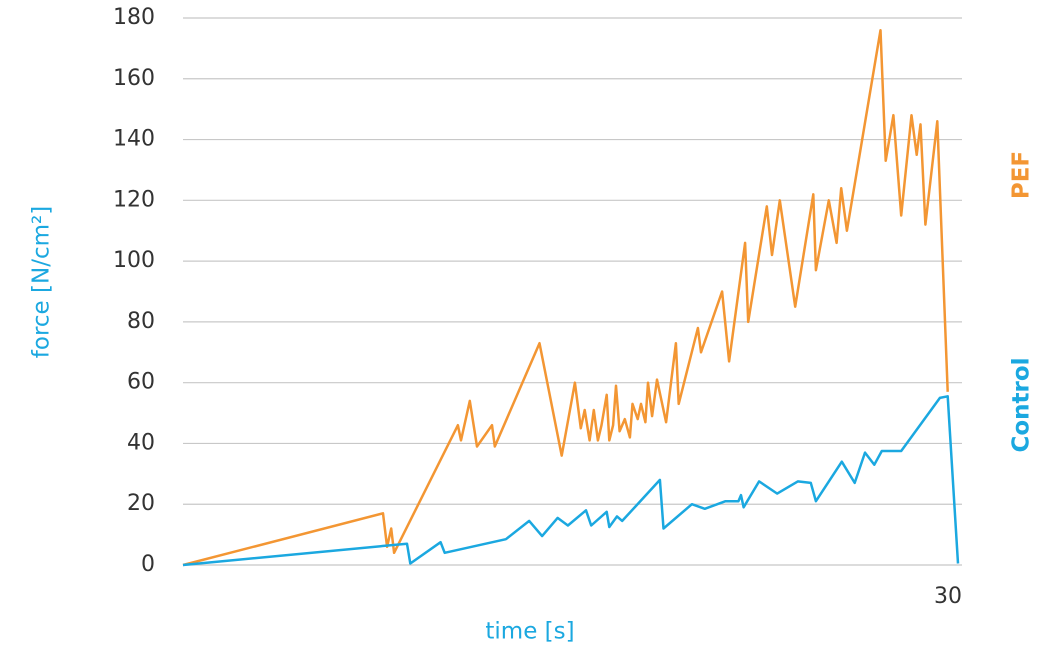  I want to click on y-tick-label: 60, so click(141, 382).